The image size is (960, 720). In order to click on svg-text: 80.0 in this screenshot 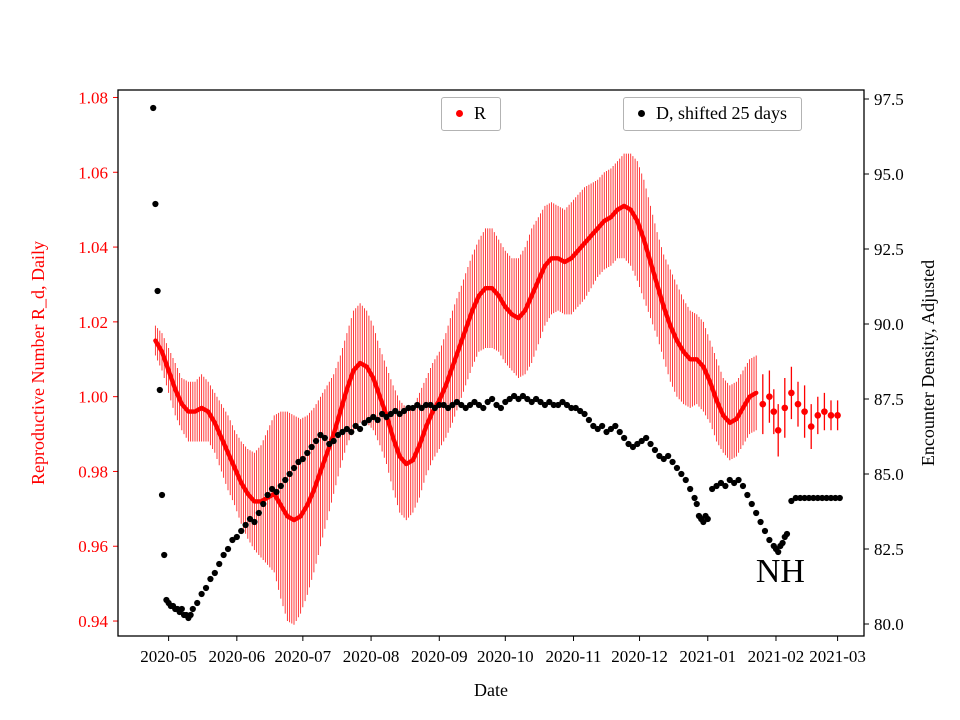, I will do `click(889, 624)`.